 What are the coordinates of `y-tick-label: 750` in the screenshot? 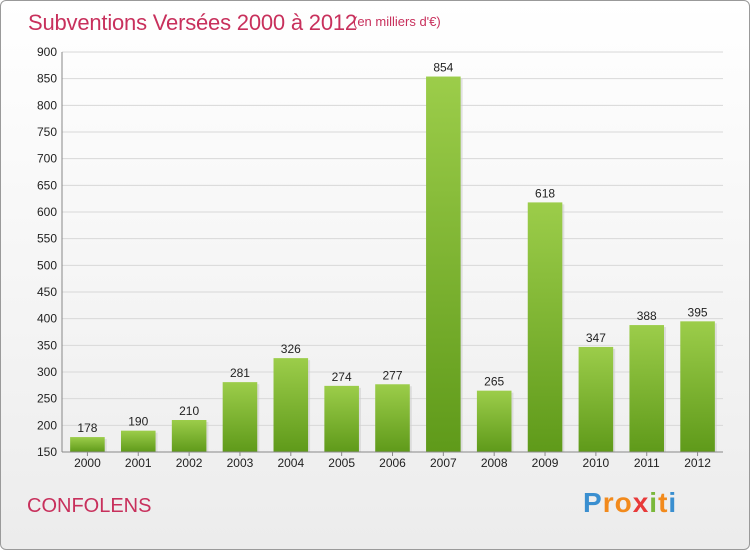 It's located at (47, 132).